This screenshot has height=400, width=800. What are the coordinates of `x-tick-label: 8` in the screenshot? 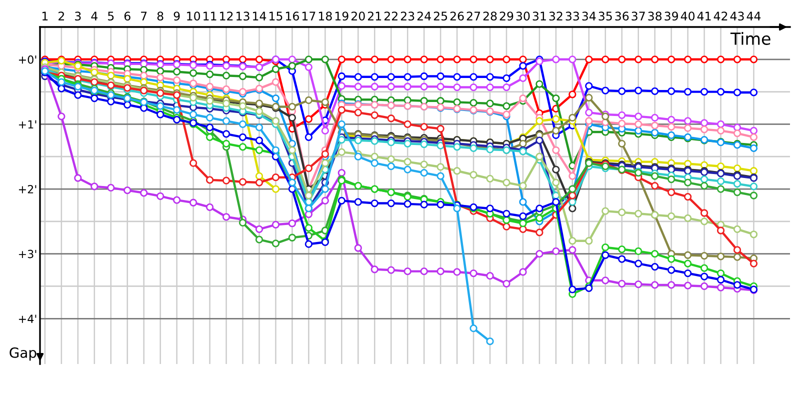 It's located at (160, 16).